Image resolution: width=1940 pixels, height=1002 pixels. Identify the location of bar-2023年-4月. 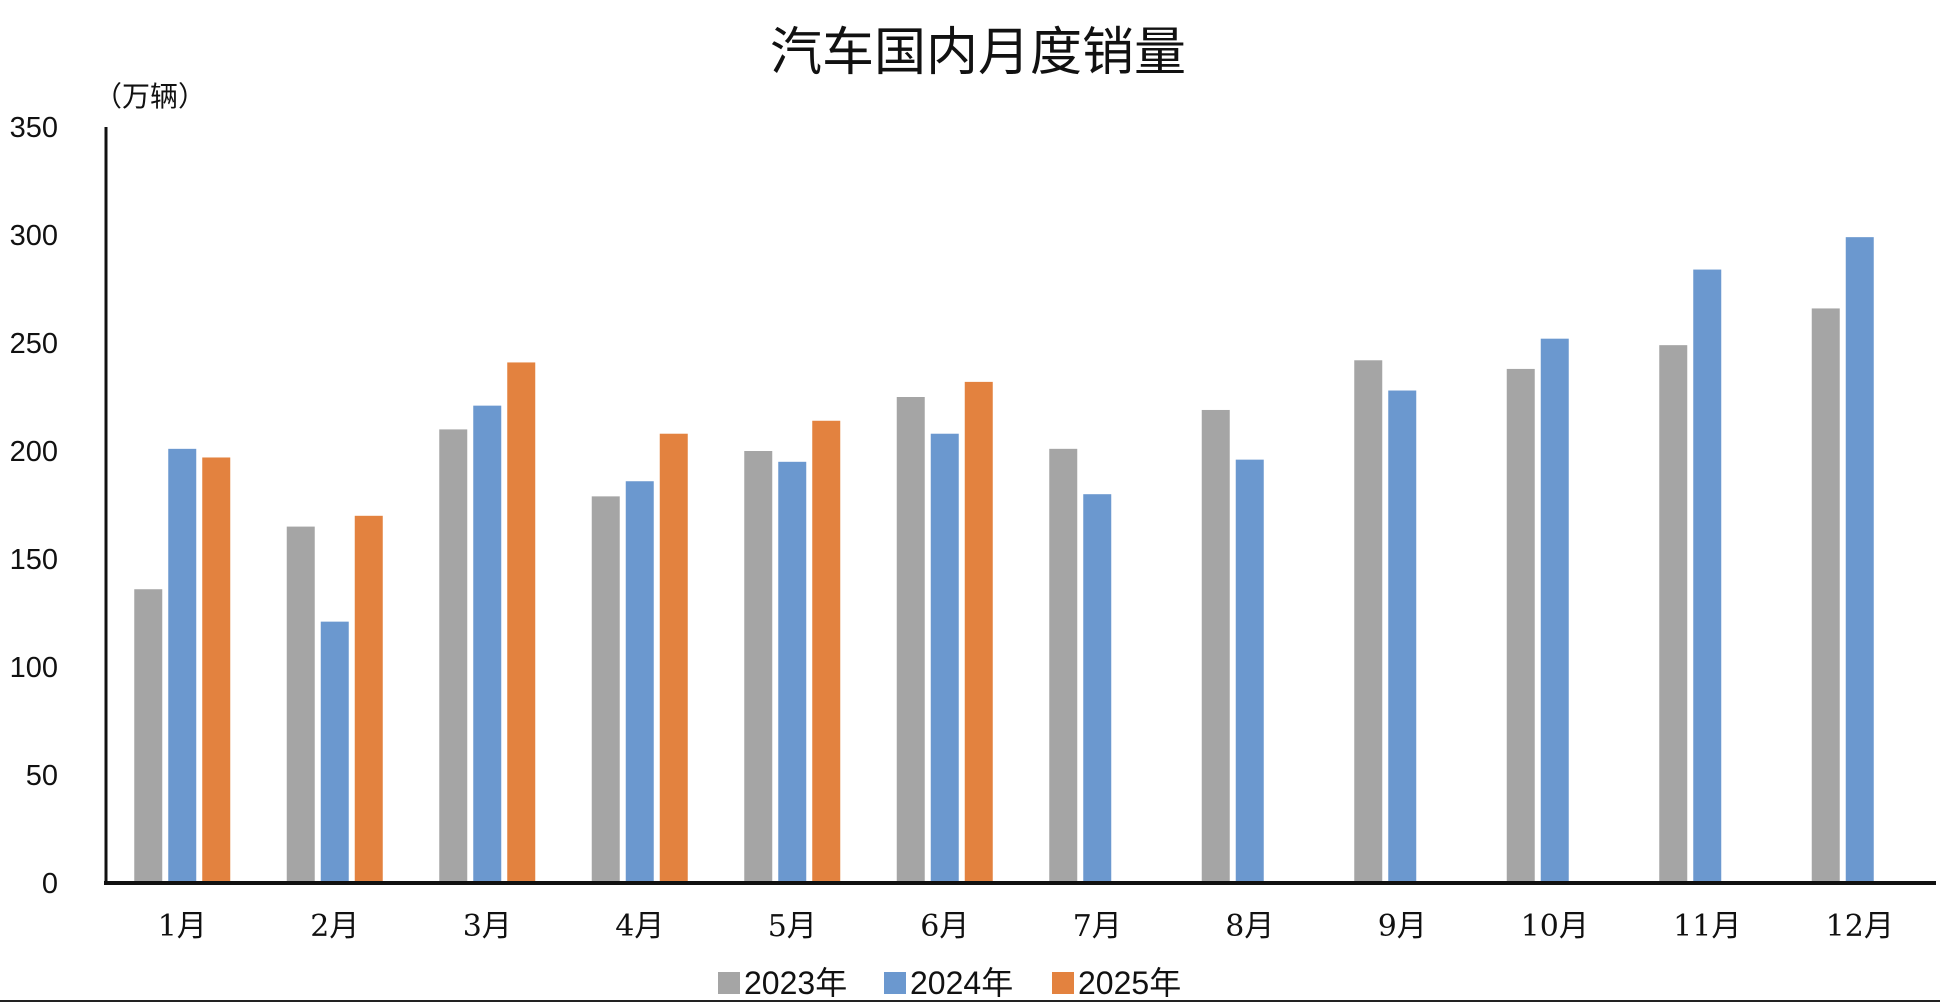
(605, 689).